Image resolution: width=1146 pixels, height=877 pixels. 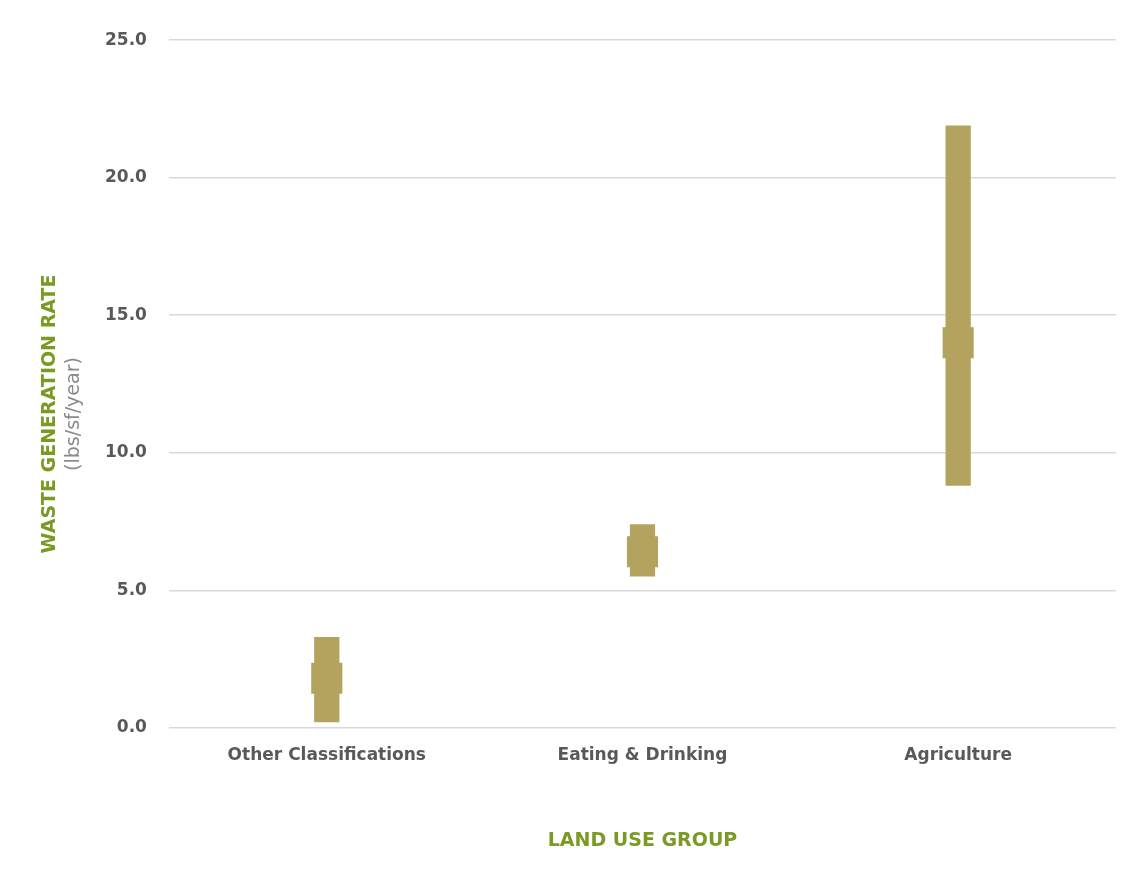 What do you see at coordinates (326, 754) in the screenshot?
I see `x-tick-label: Other Classifications` at bounding box center [326, 754].